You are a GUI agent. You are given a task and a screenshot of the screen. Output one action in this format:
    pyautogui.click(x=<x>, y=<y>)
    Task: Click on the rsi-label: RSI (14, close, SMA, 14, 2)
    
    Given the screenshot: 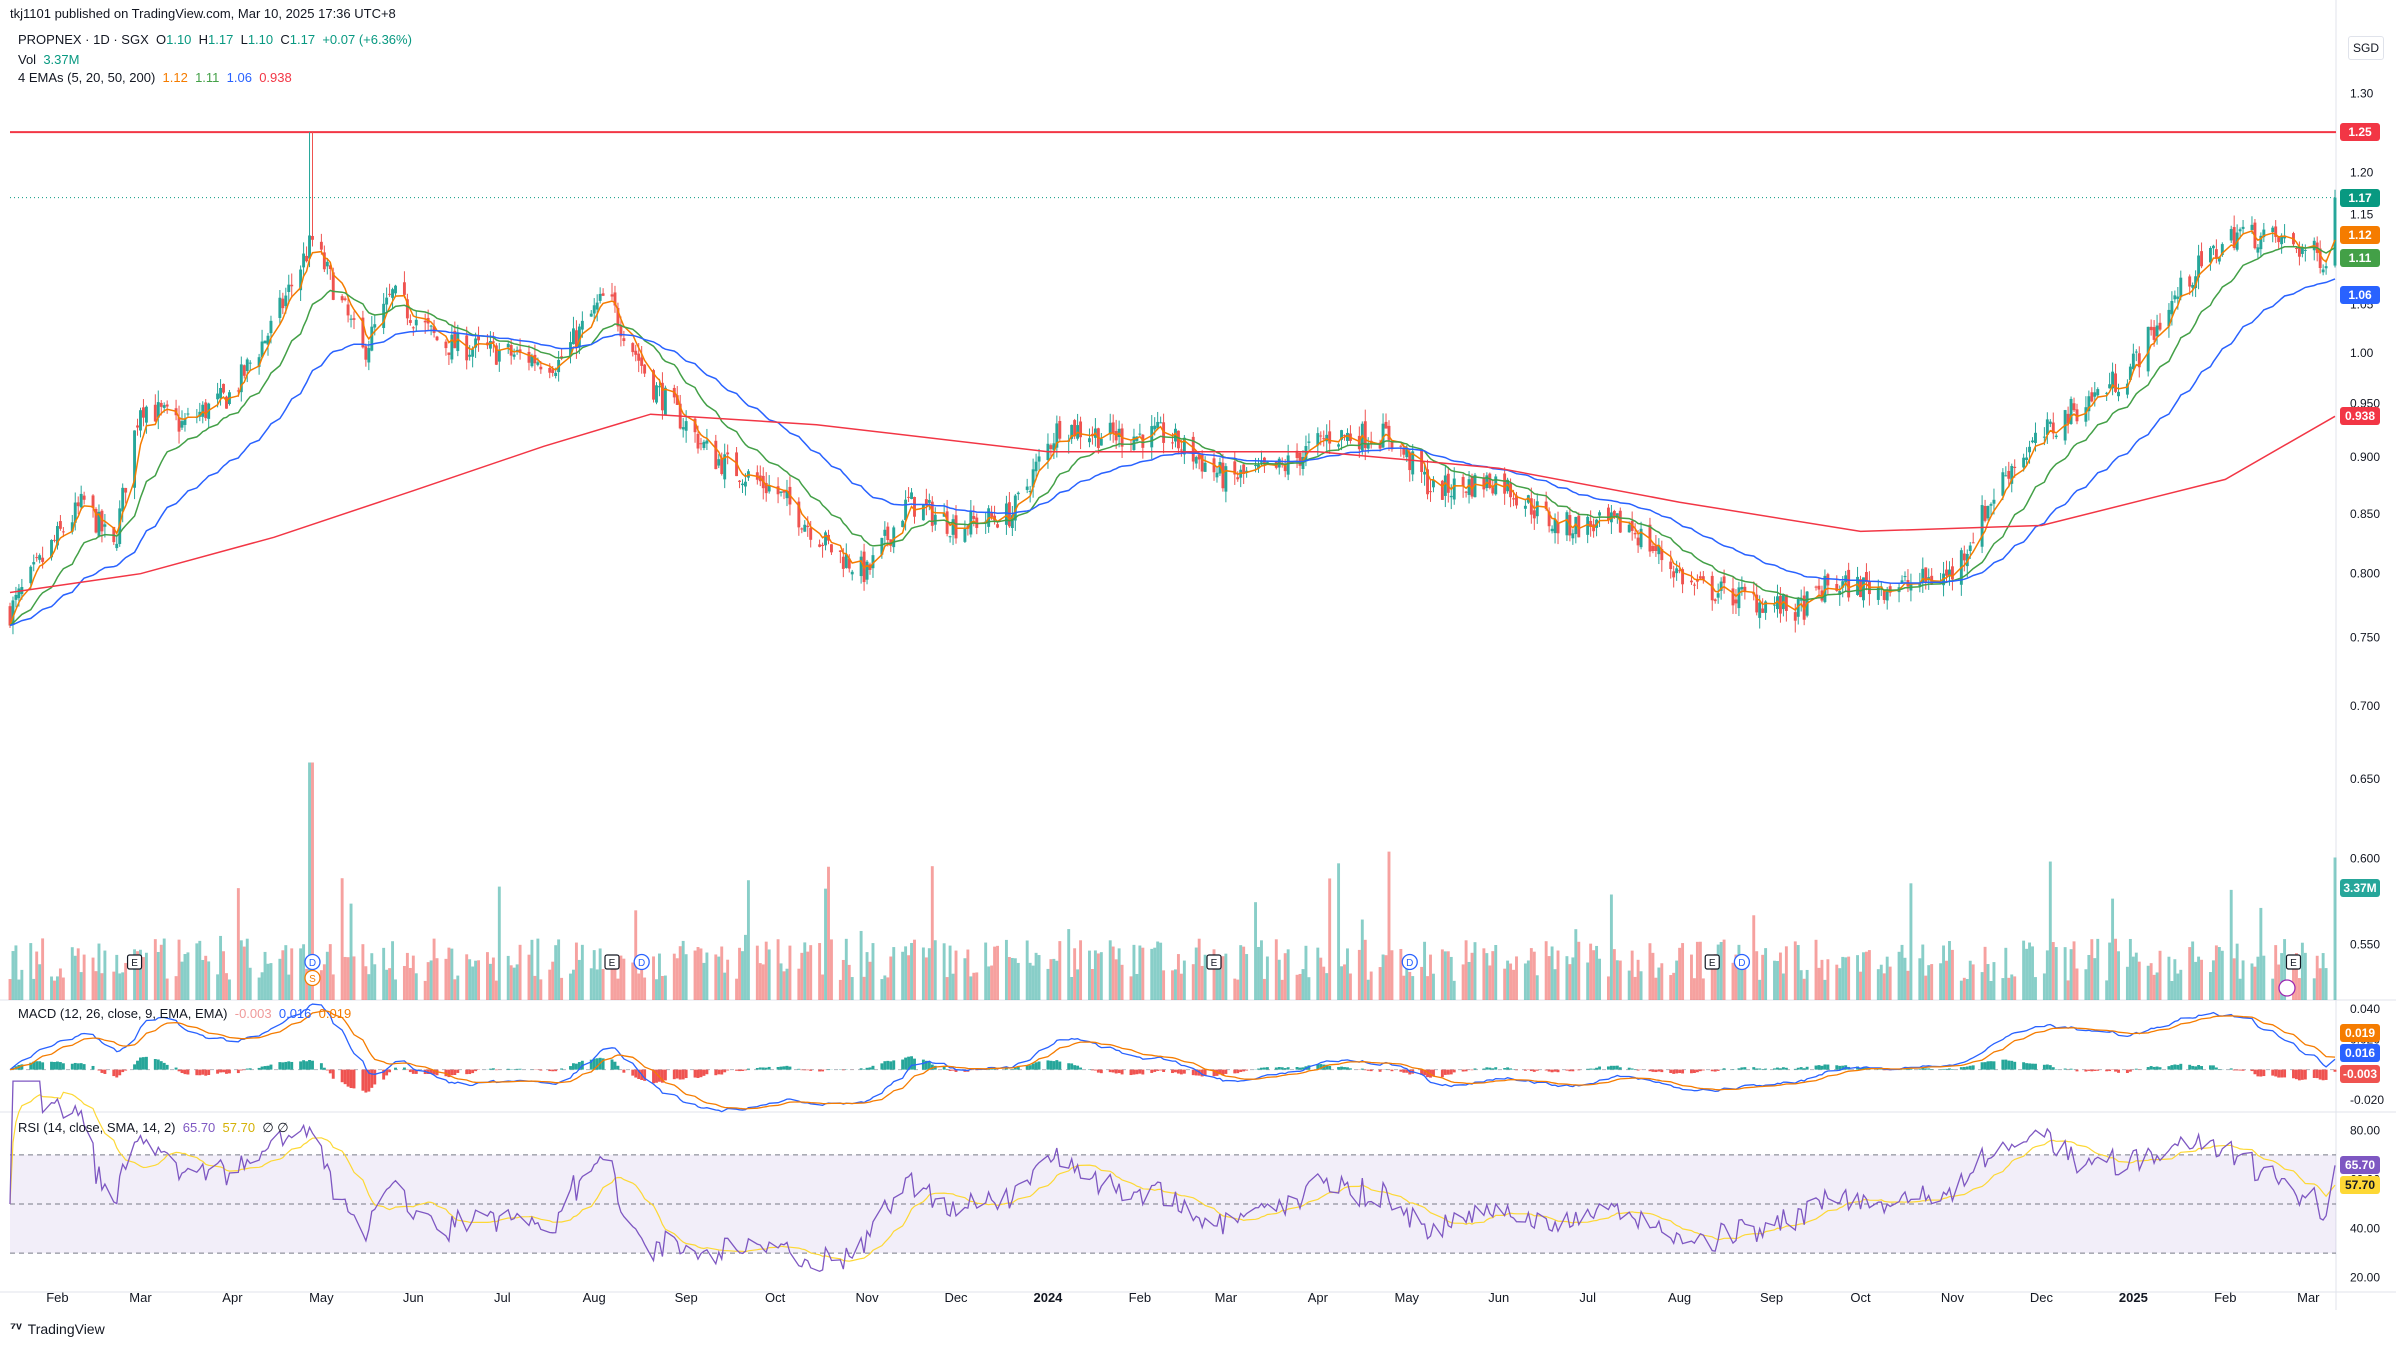 What is the action you would take?
    pyautogui.click(x=97, y=1127)
    